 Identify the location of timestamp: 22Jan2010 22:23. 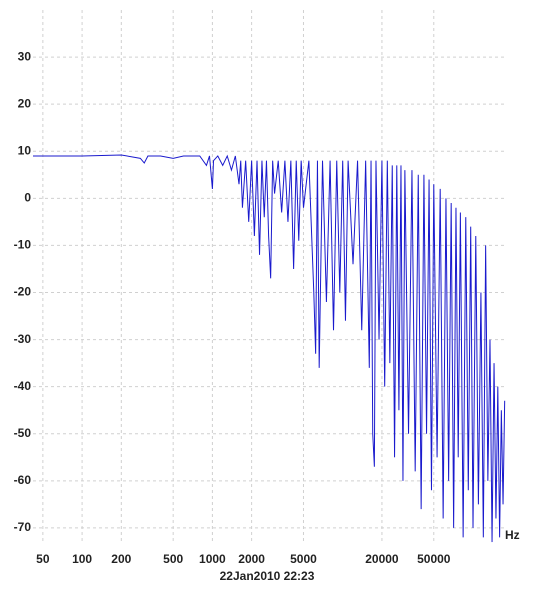
(267, 576).